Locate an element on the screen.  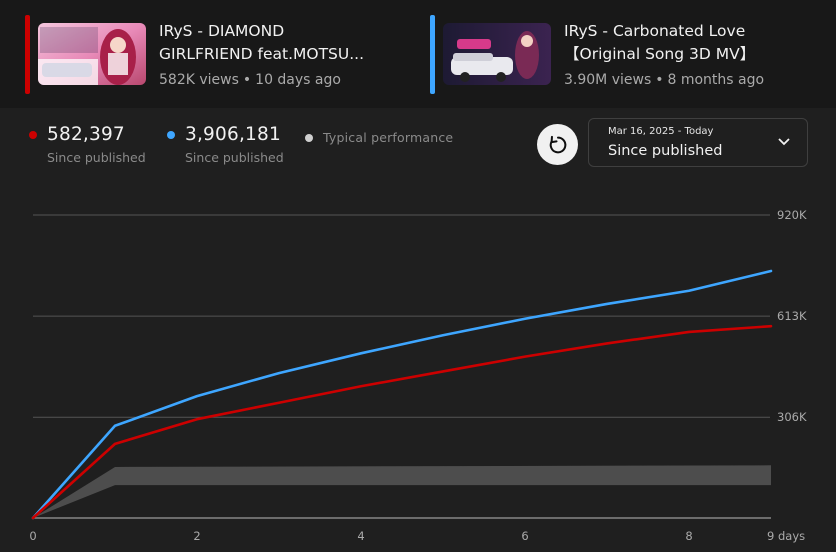
stat-video-1: 582,397 Since published is located at coordinates (87, 144).